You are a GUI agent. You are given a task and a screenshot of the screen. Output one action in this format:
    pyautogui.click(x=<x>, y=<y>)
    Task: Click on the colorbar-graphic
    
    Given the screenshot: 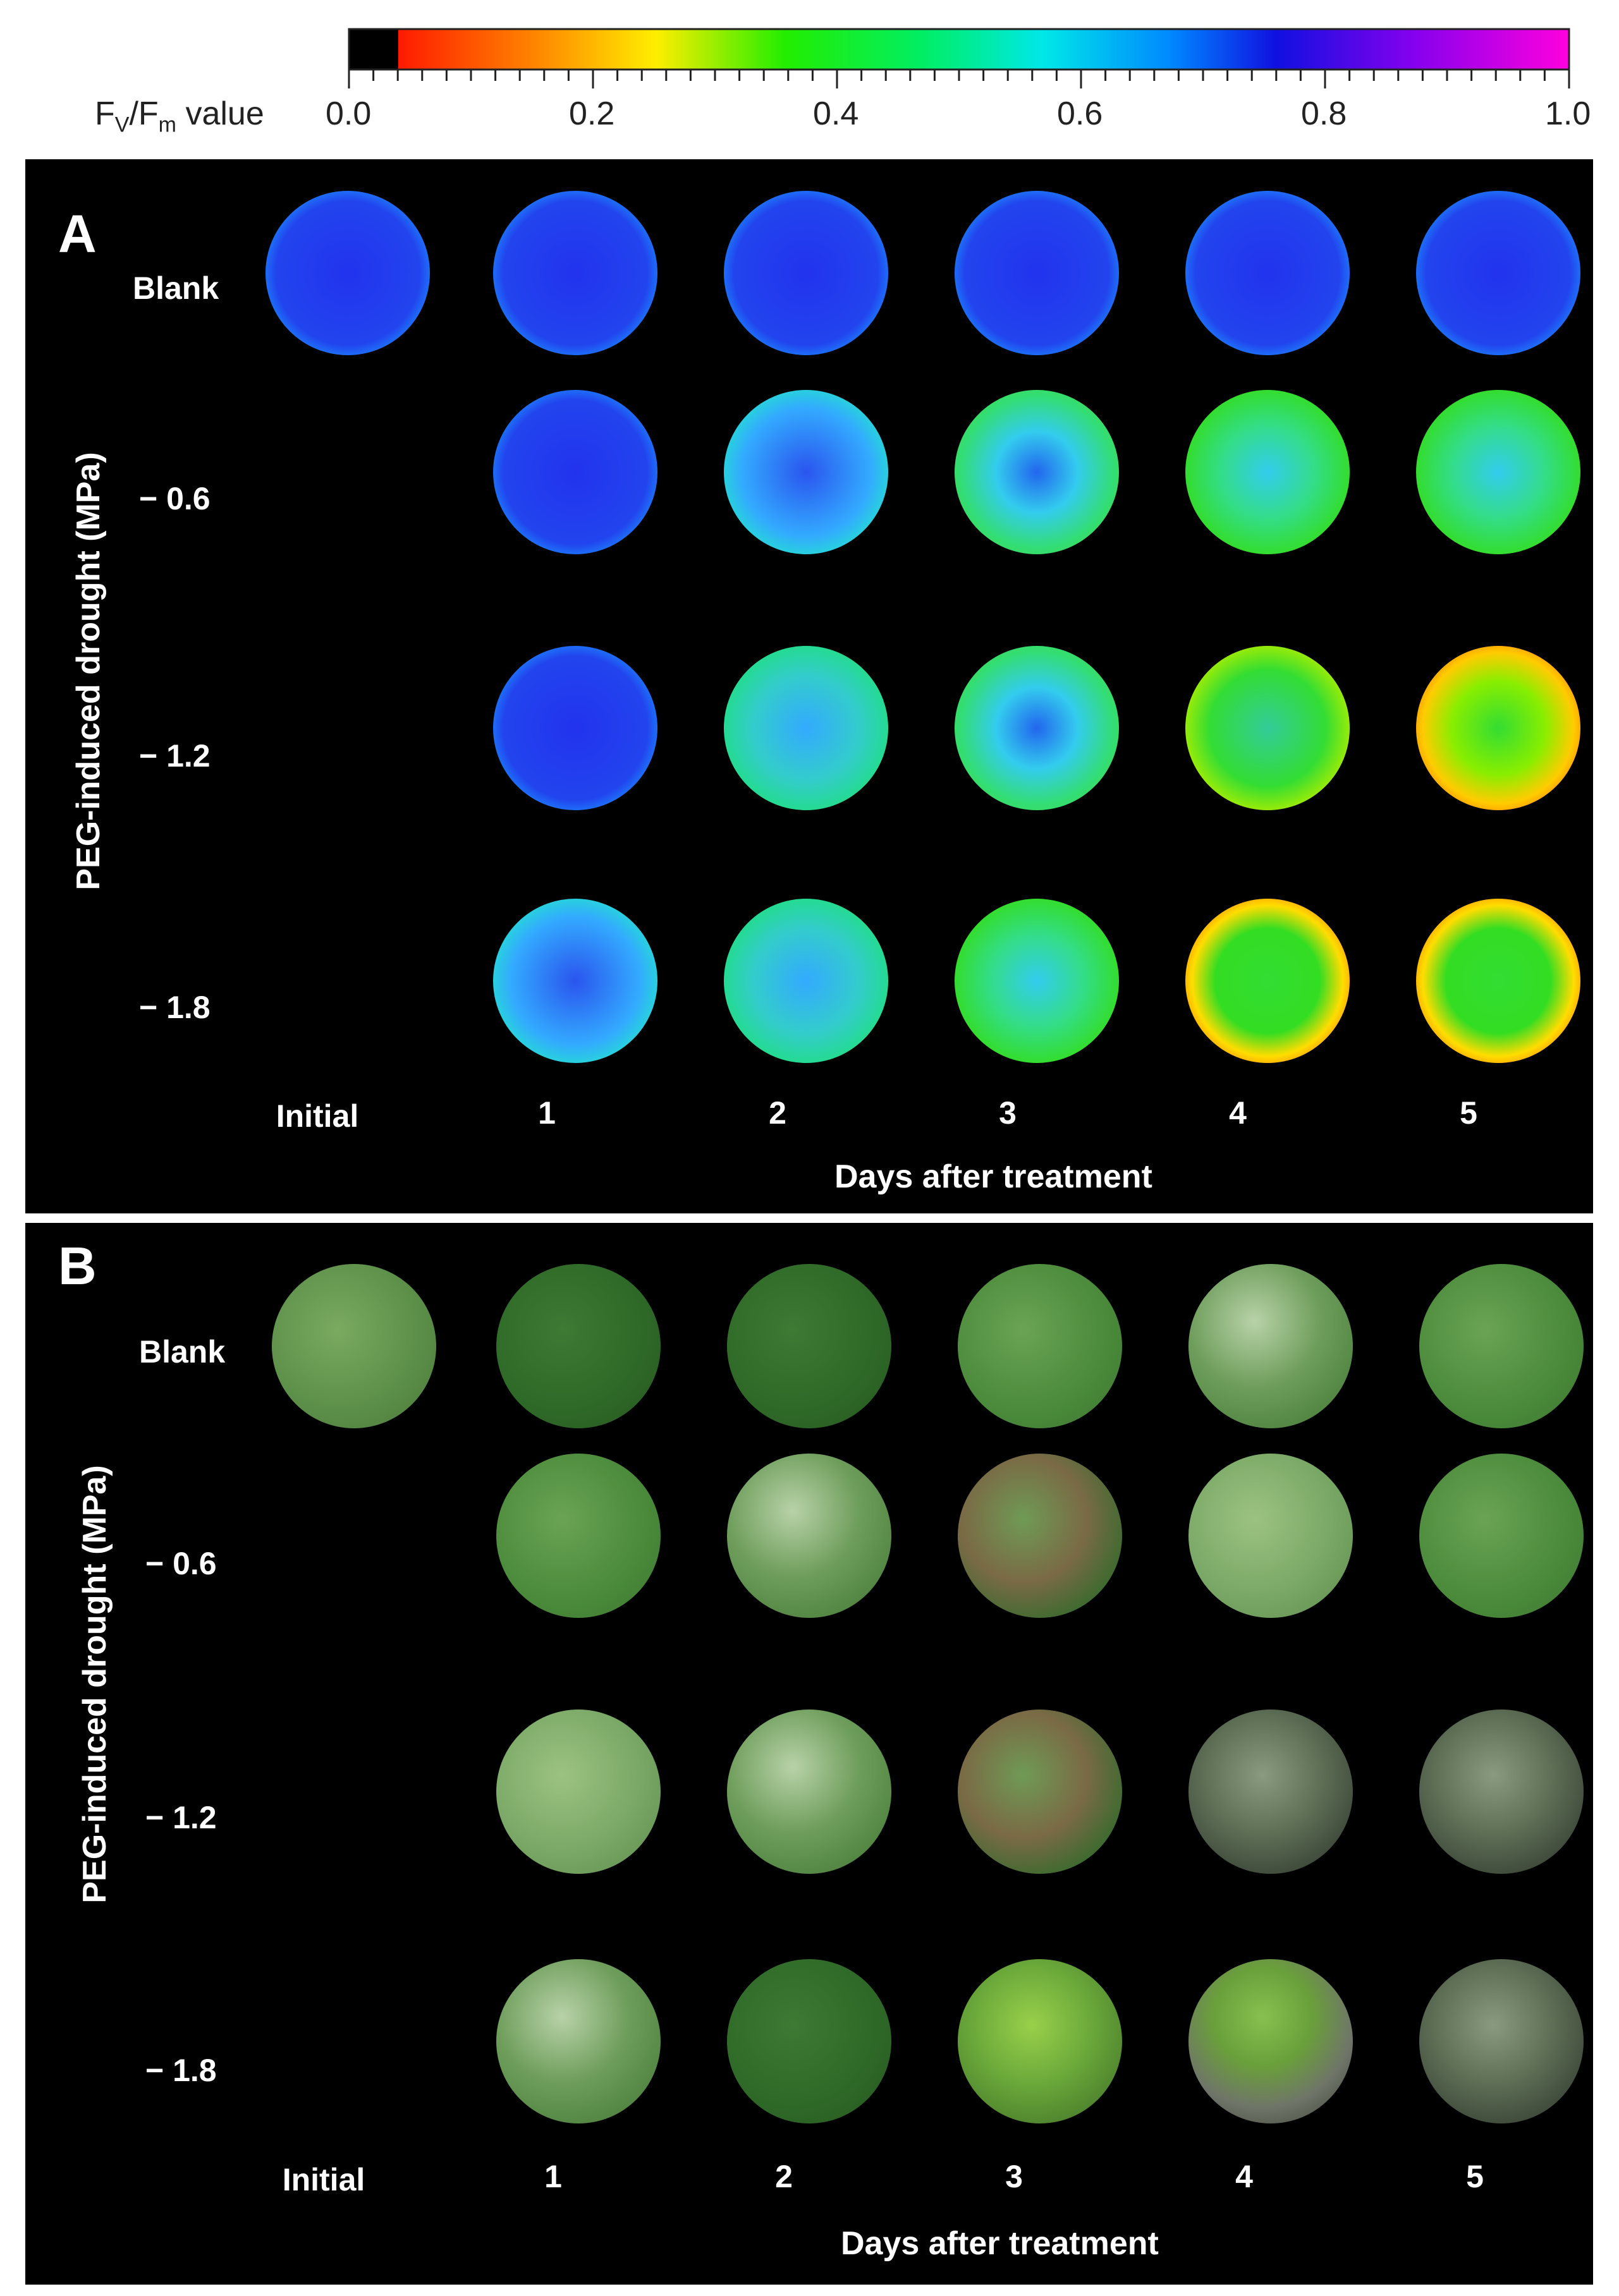 What is the action you would take?
    pyautogui.click(x=959, y=58)
    